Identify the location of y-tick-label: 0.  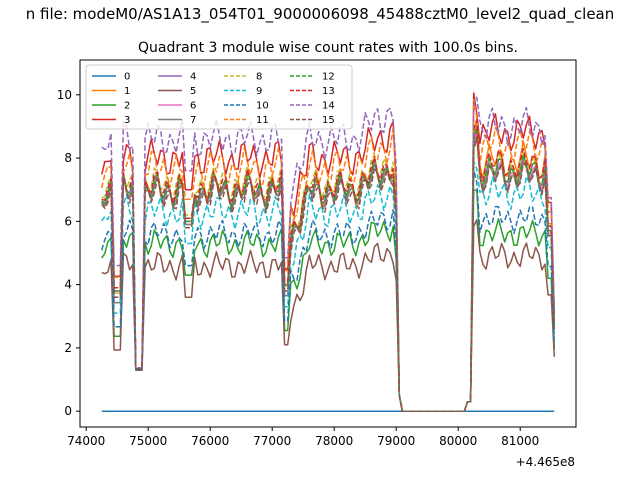
(68, 411).